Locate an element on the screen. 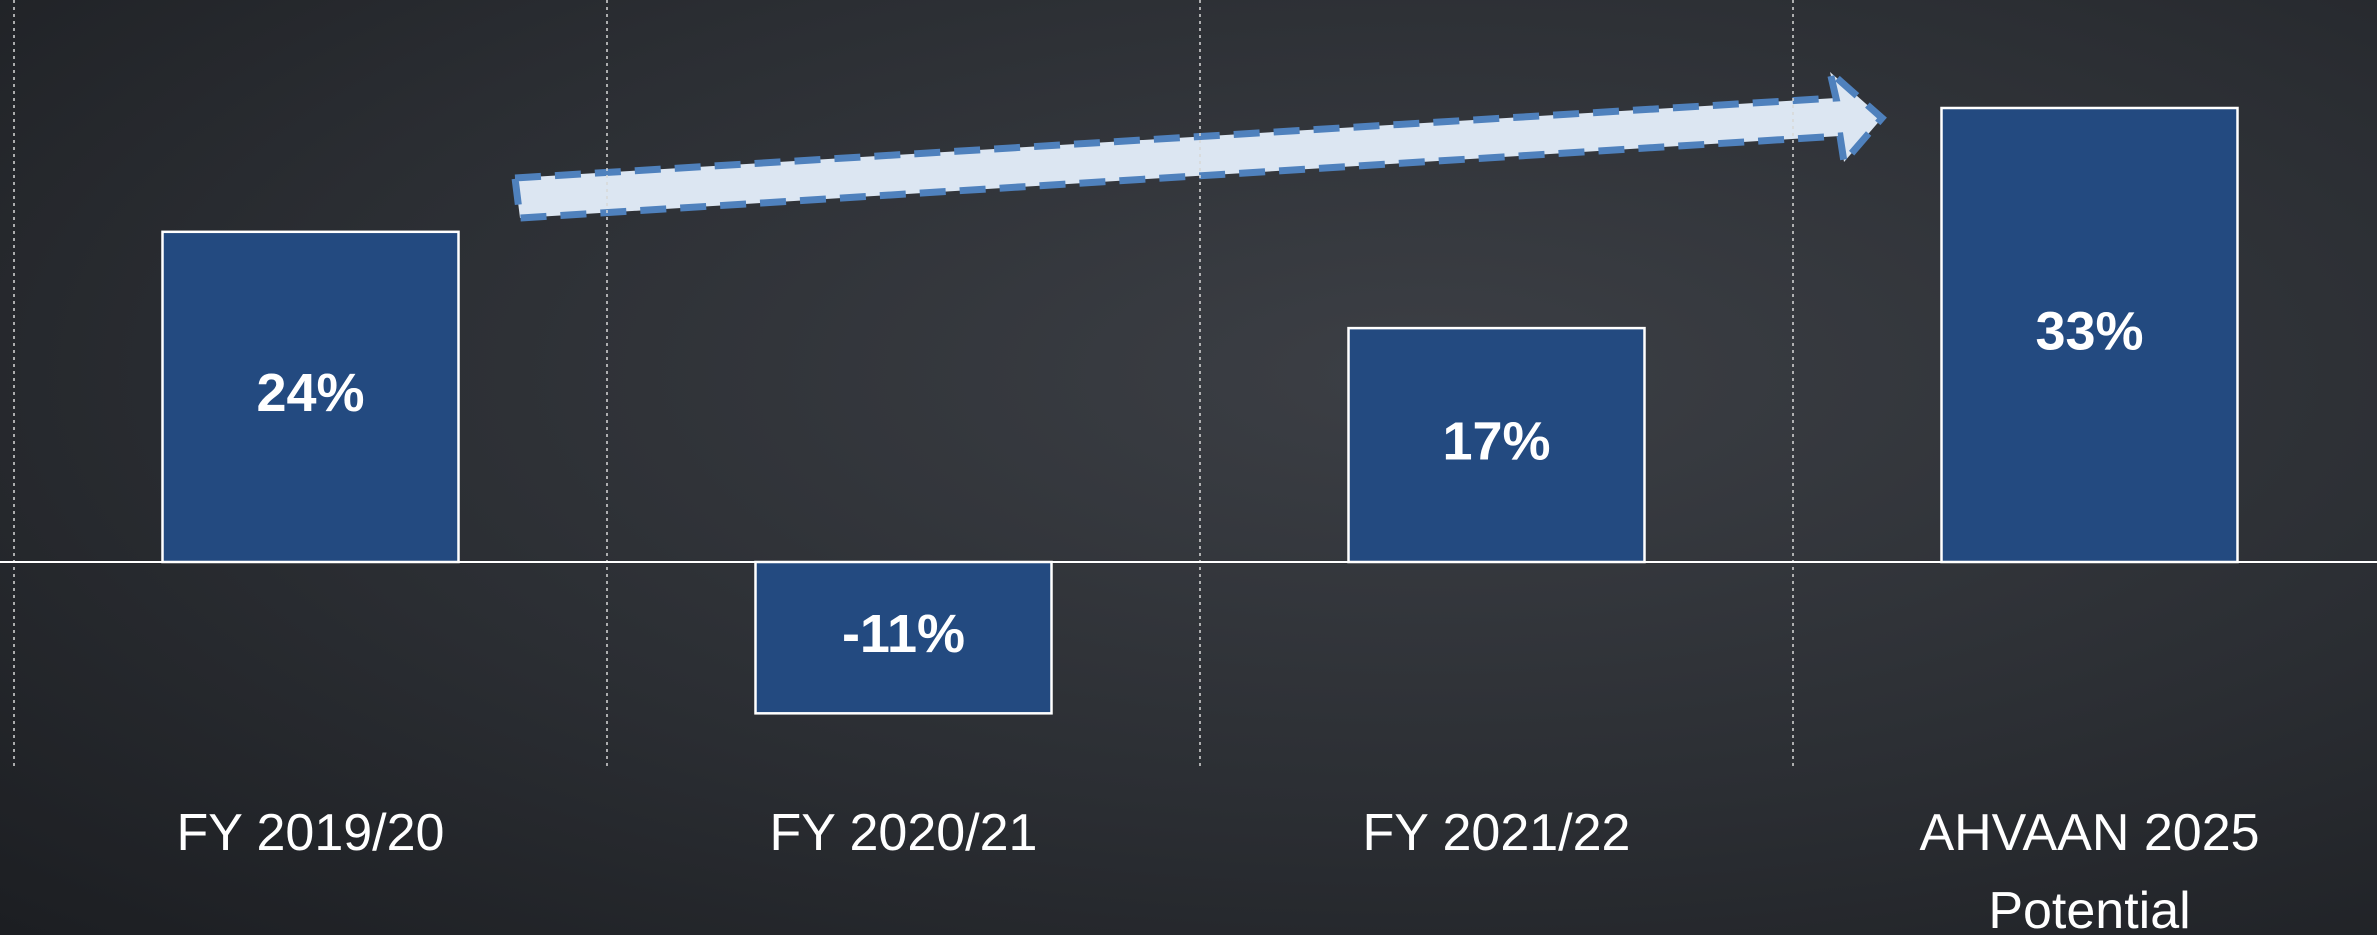 This screenshot has width=2377, height=935. category-label: FY 2019/20 is located at coordinates (310, 833).